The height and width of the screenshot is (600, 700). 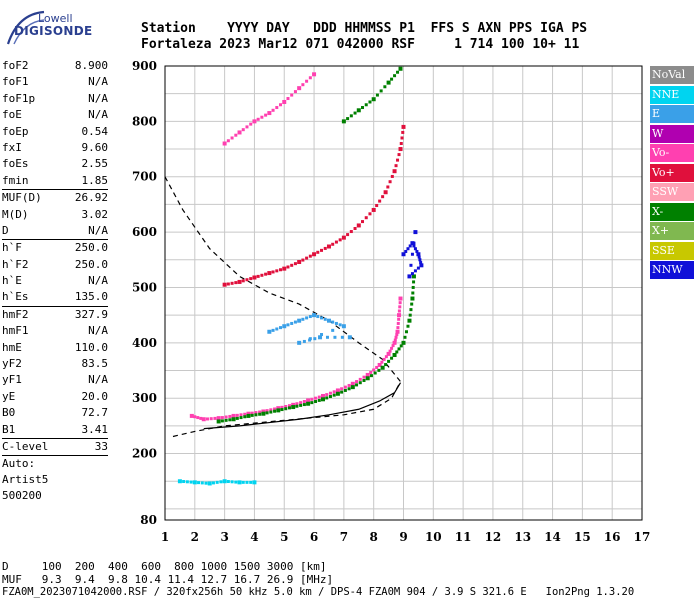 What do you see at coordinates (144, 232) in the screenshot?
I see `y-tick-label: 600` at bounding box center [144, 232].